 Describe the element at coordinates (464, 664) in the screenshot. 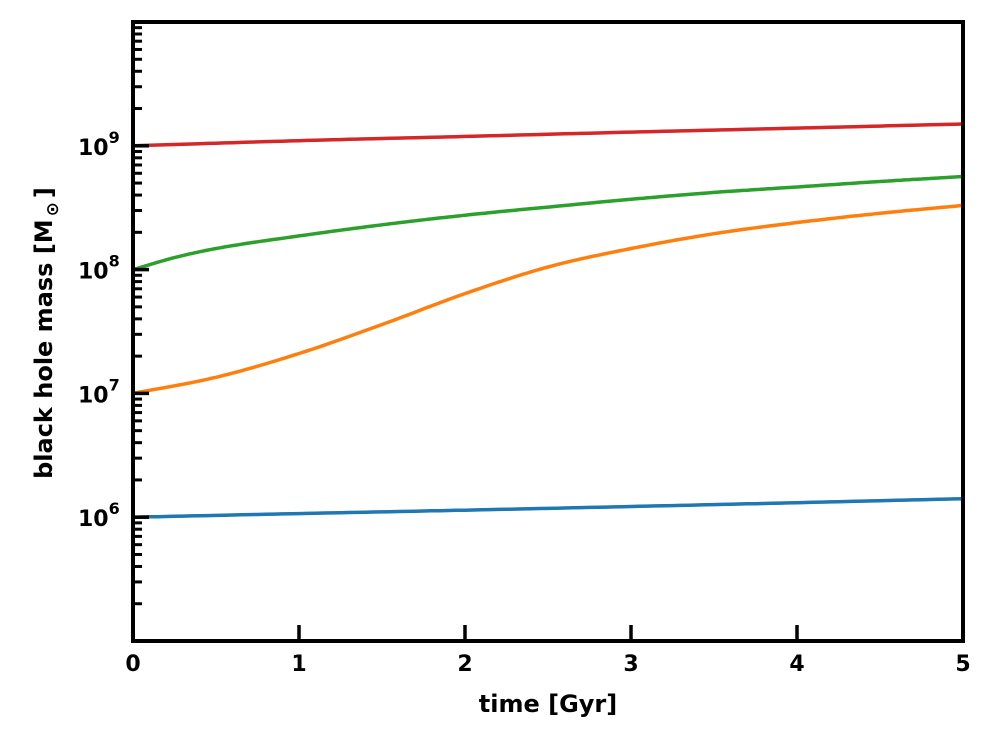

I see `x-tick-label: 2` at that location.